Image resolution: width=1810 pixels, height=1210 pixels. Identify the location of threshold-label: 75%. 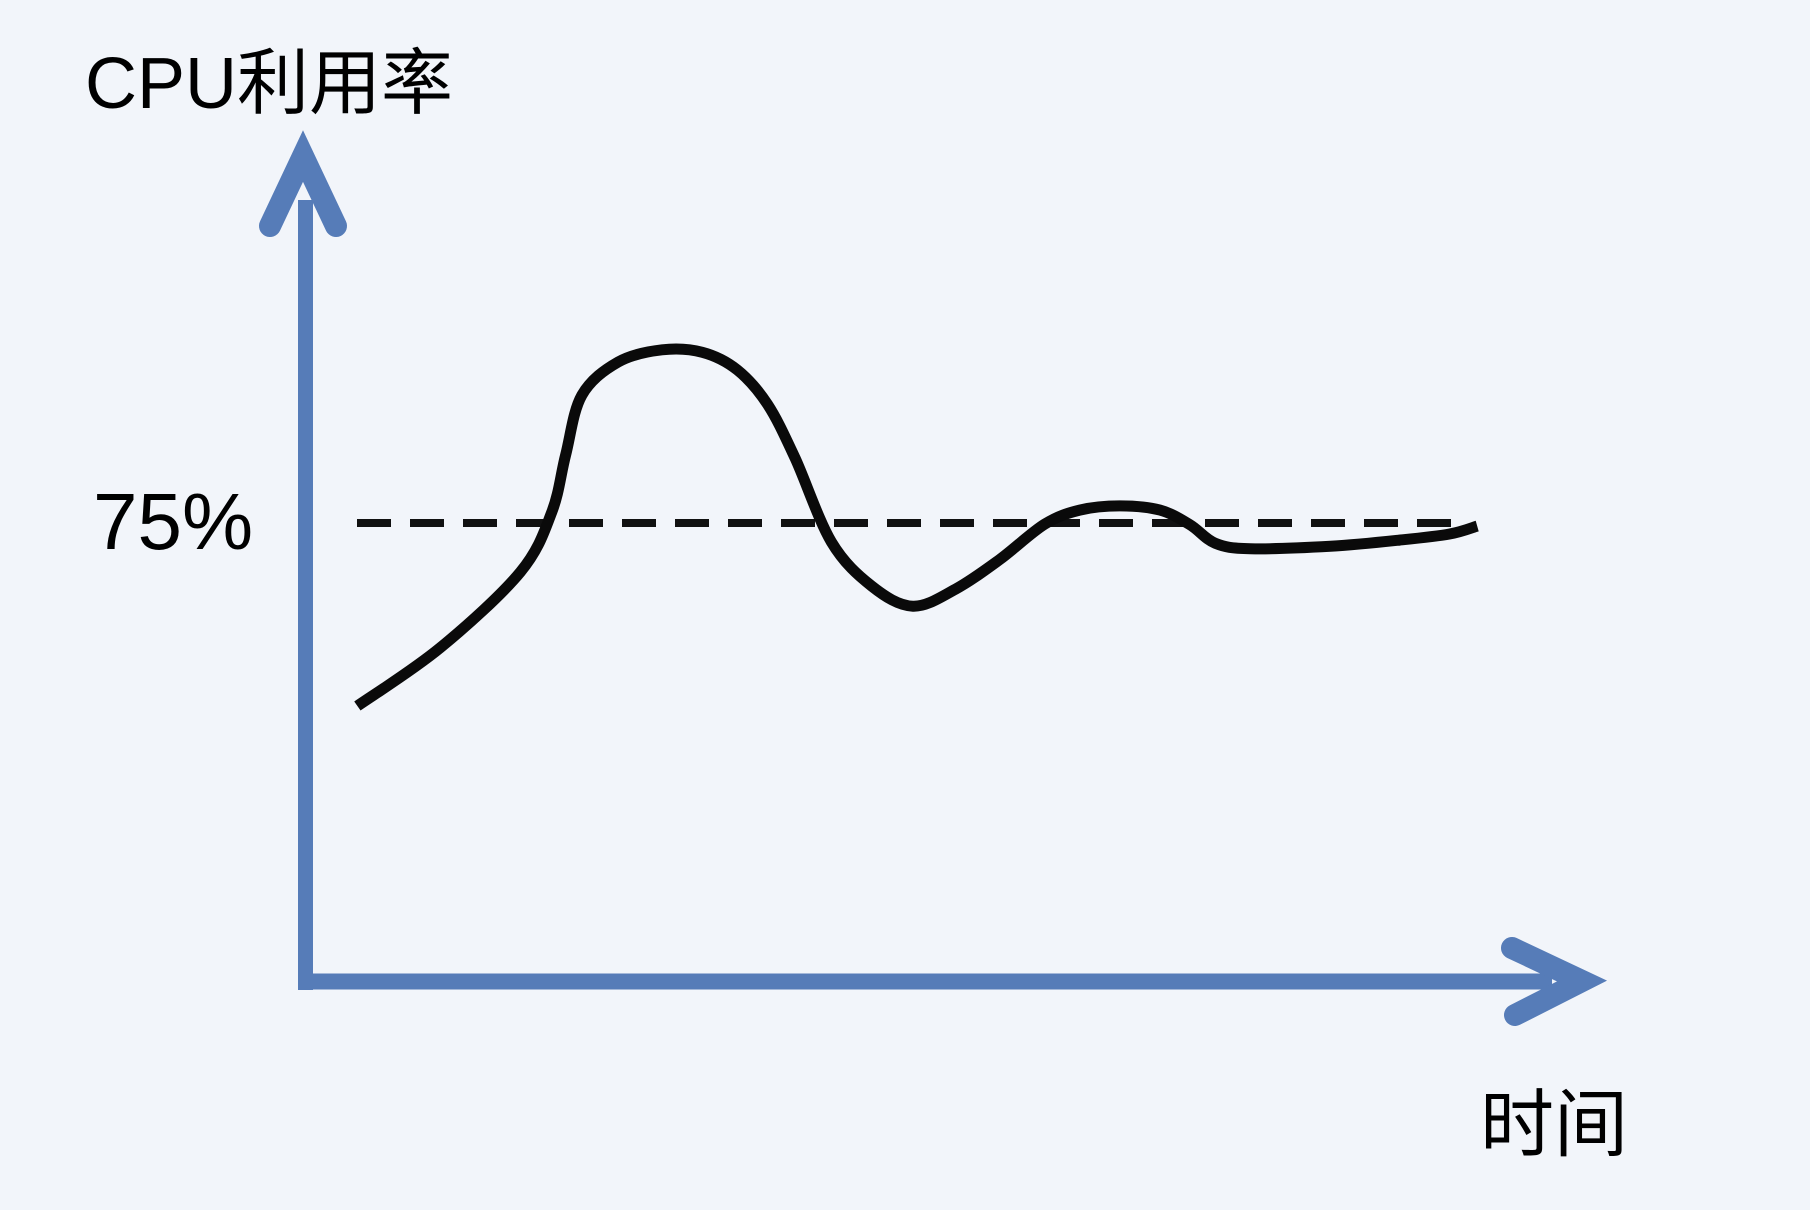
(173, 521).